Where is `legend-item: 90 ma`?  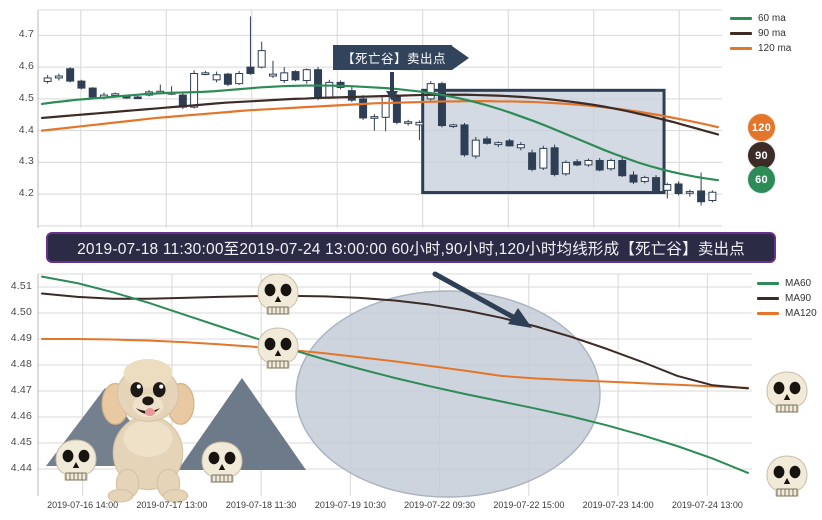
legend-item: 90 ma is located at coordinates (760, 33).